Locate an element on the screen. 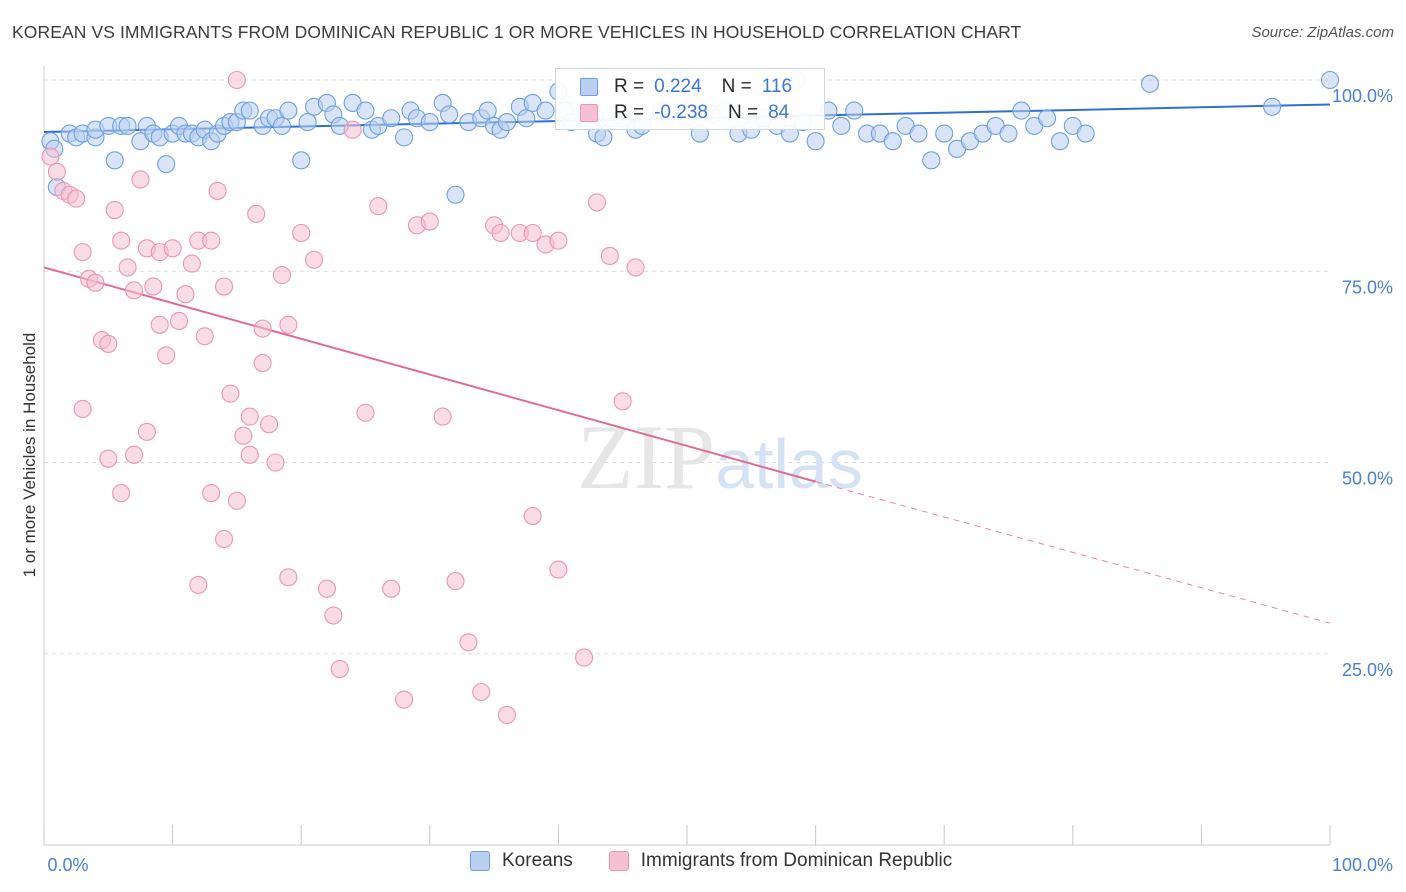 This screenshot has width=1406, height=892. legend-swatch-koreans is located at coordinates (589, 87).